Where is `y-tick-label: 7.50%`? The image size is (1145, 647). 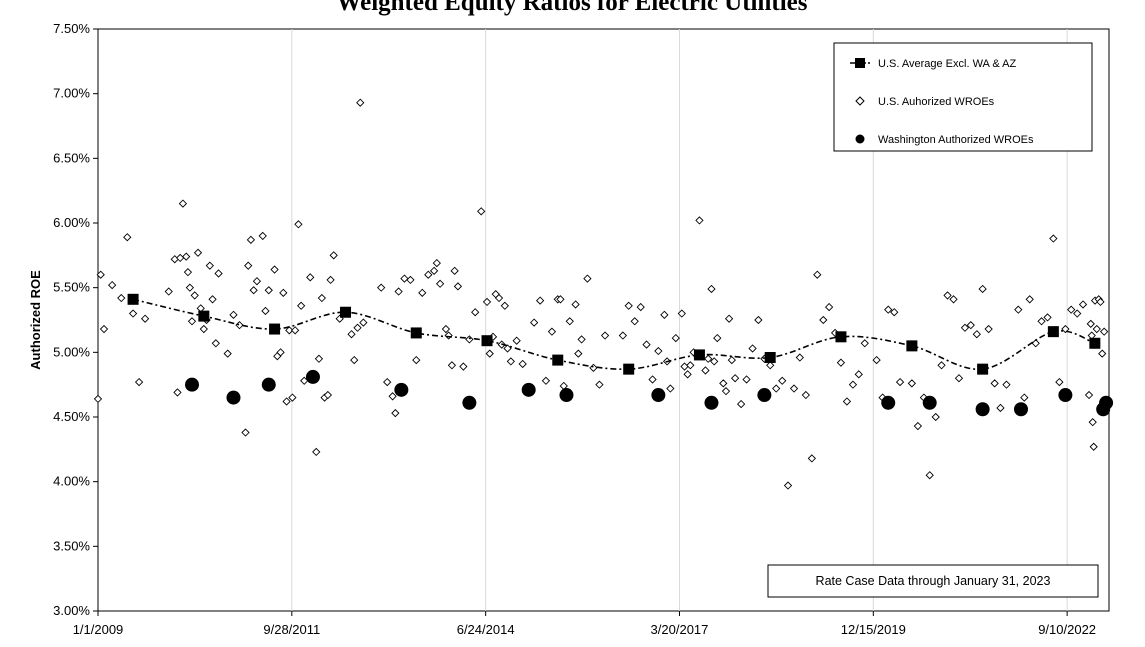
y-tick-label: 7.50% is located at coordinates (71, 28).